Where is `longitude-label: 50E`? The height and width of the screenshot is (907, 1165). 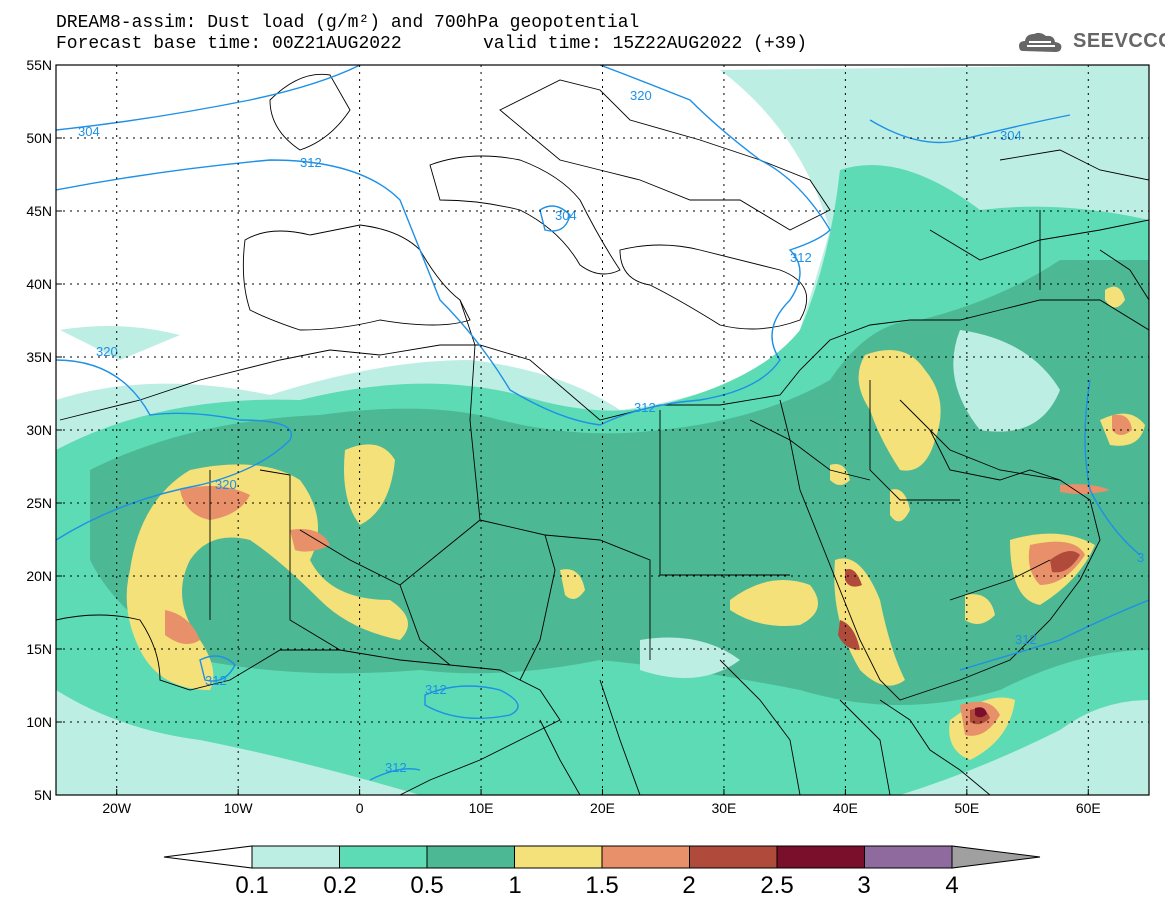 longitude-label: 50E is located at coordinates (966, 808).